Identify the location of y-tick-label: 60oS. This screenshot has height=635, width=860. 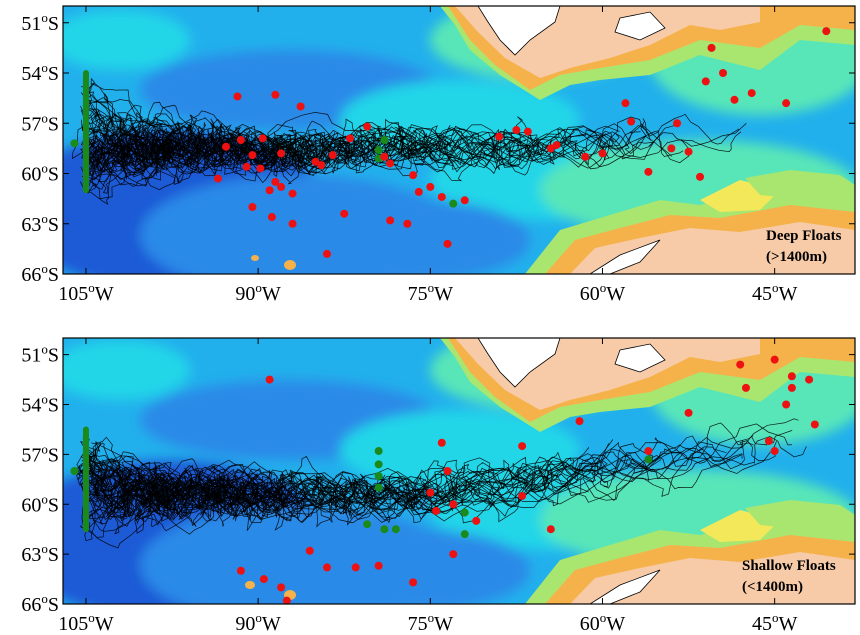
(40, 503).